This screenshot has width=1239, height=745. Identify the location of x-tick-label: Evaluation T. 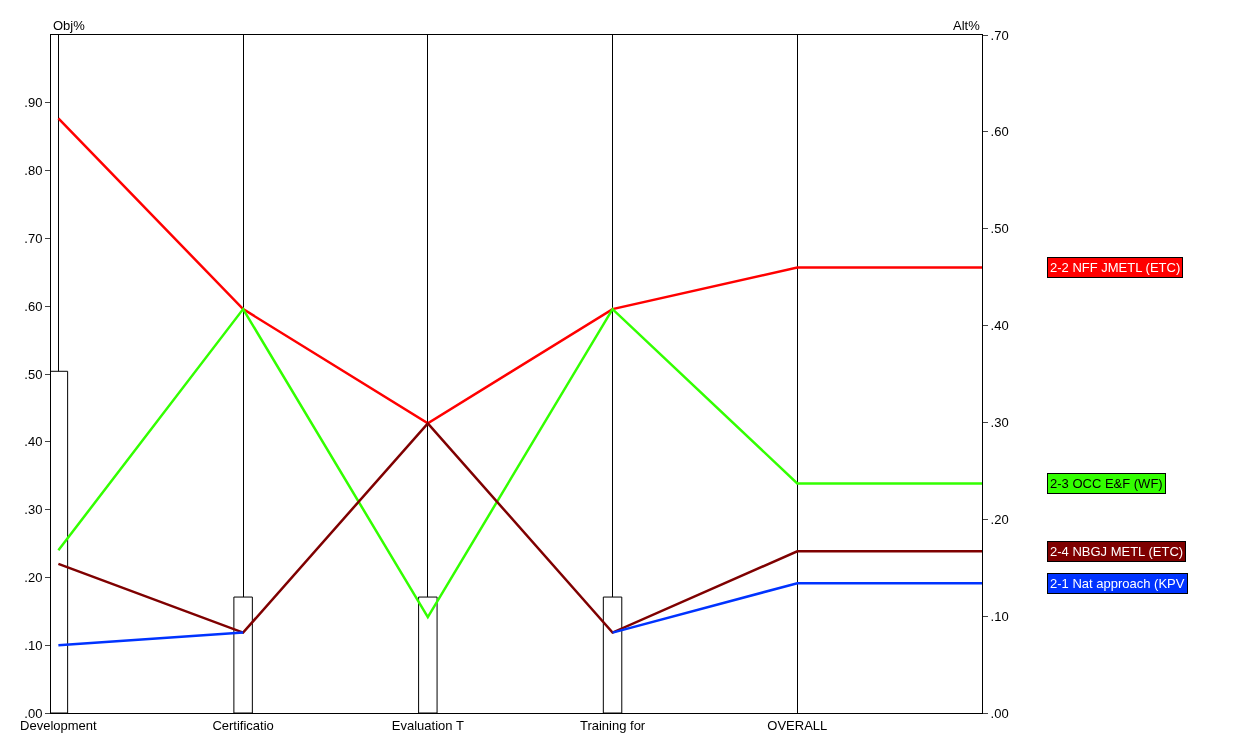
(427, 725).